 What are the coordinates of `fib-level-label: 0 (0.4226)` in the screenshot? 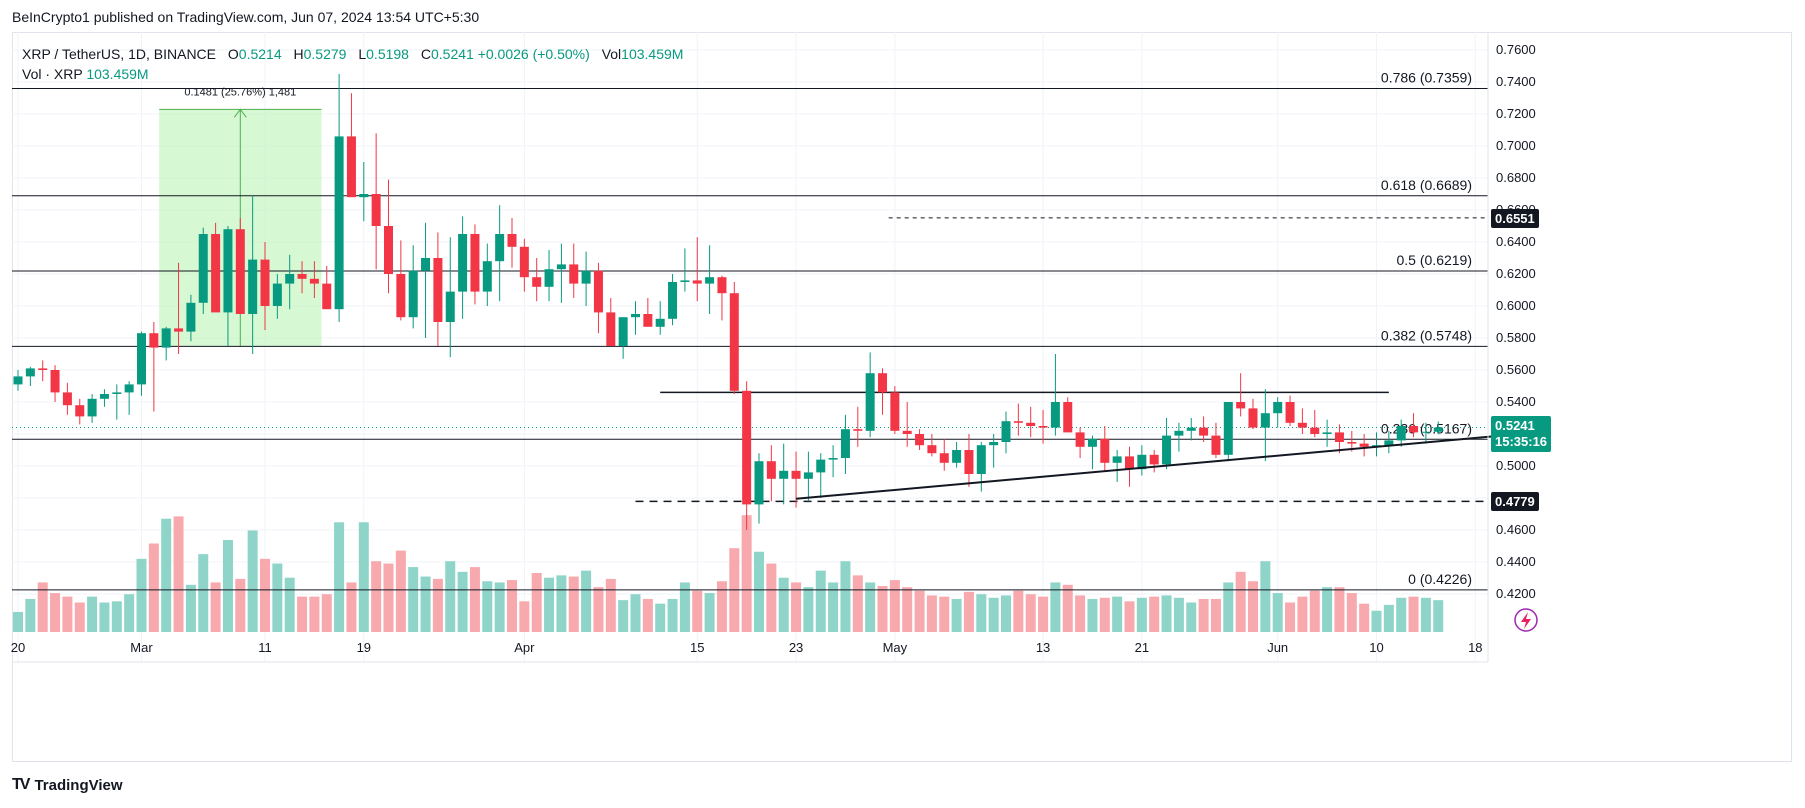 It's located at (1440, 579).